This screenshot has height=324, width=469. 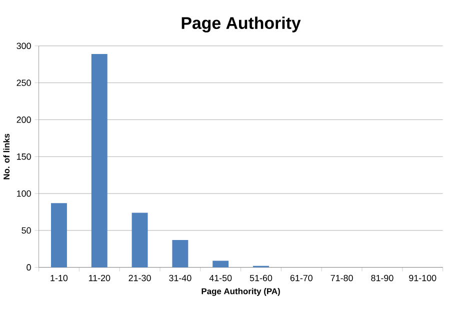 What do you see at coordinates (23, 45) in the screenshot?
I see `y-tick-label: 300` at bounding box center [23, 45].